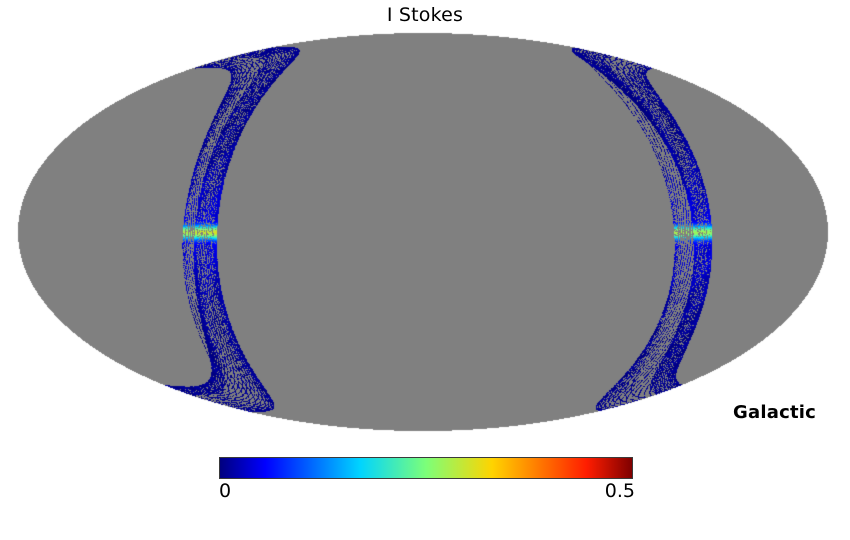 The image size is (850, 540). I want to click on coordinate-system-label: Galactic, so click(774, 412).